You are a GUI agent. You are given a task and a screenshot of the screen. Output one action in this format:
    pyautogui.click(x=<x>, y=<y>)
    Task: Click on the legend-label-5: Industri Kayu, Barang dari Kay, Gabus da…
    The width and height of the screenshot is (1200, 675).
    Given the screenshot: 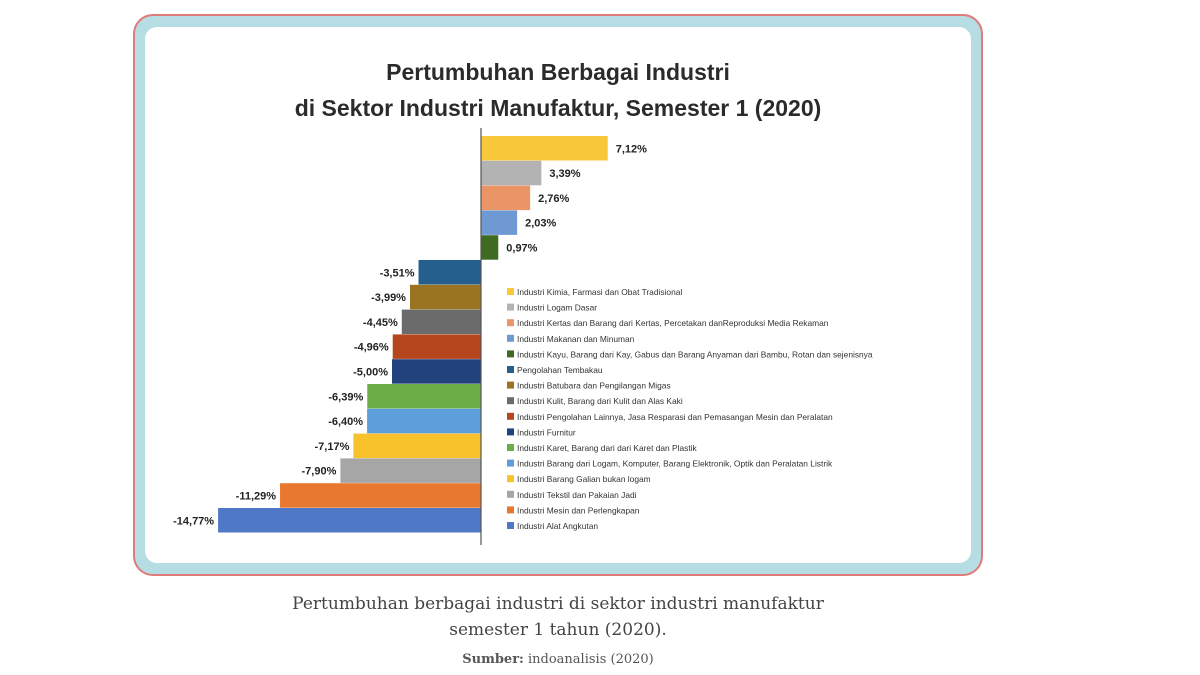 What is the action you would take?
    pyautogui.click(x=695, y=354)
    